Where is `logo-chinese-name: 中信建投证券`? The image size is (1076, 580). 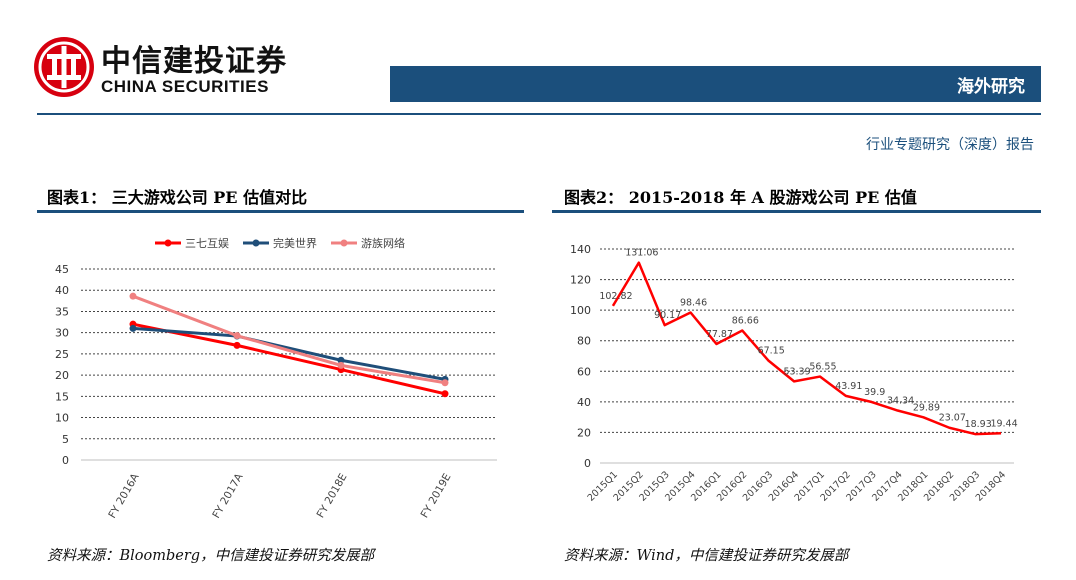
logo-chinese-name: 中信建投证券 is located at coordinates (194, 61).